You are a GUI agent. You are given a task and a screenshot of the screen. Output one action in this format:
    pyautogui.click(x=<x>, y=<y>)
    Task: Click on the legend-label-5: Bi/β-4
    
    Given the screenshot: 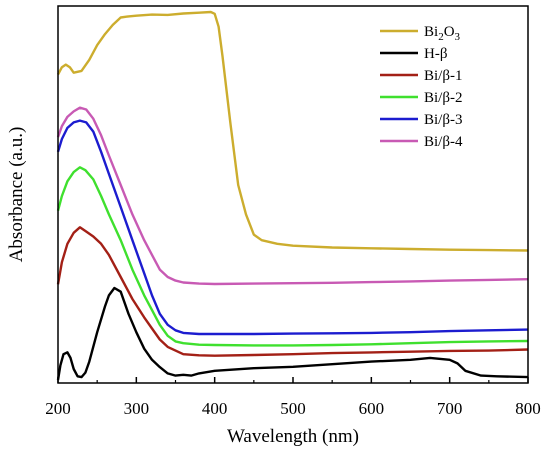 What is the action you would take?
    pyautogui.click(x=443, y=142)
    